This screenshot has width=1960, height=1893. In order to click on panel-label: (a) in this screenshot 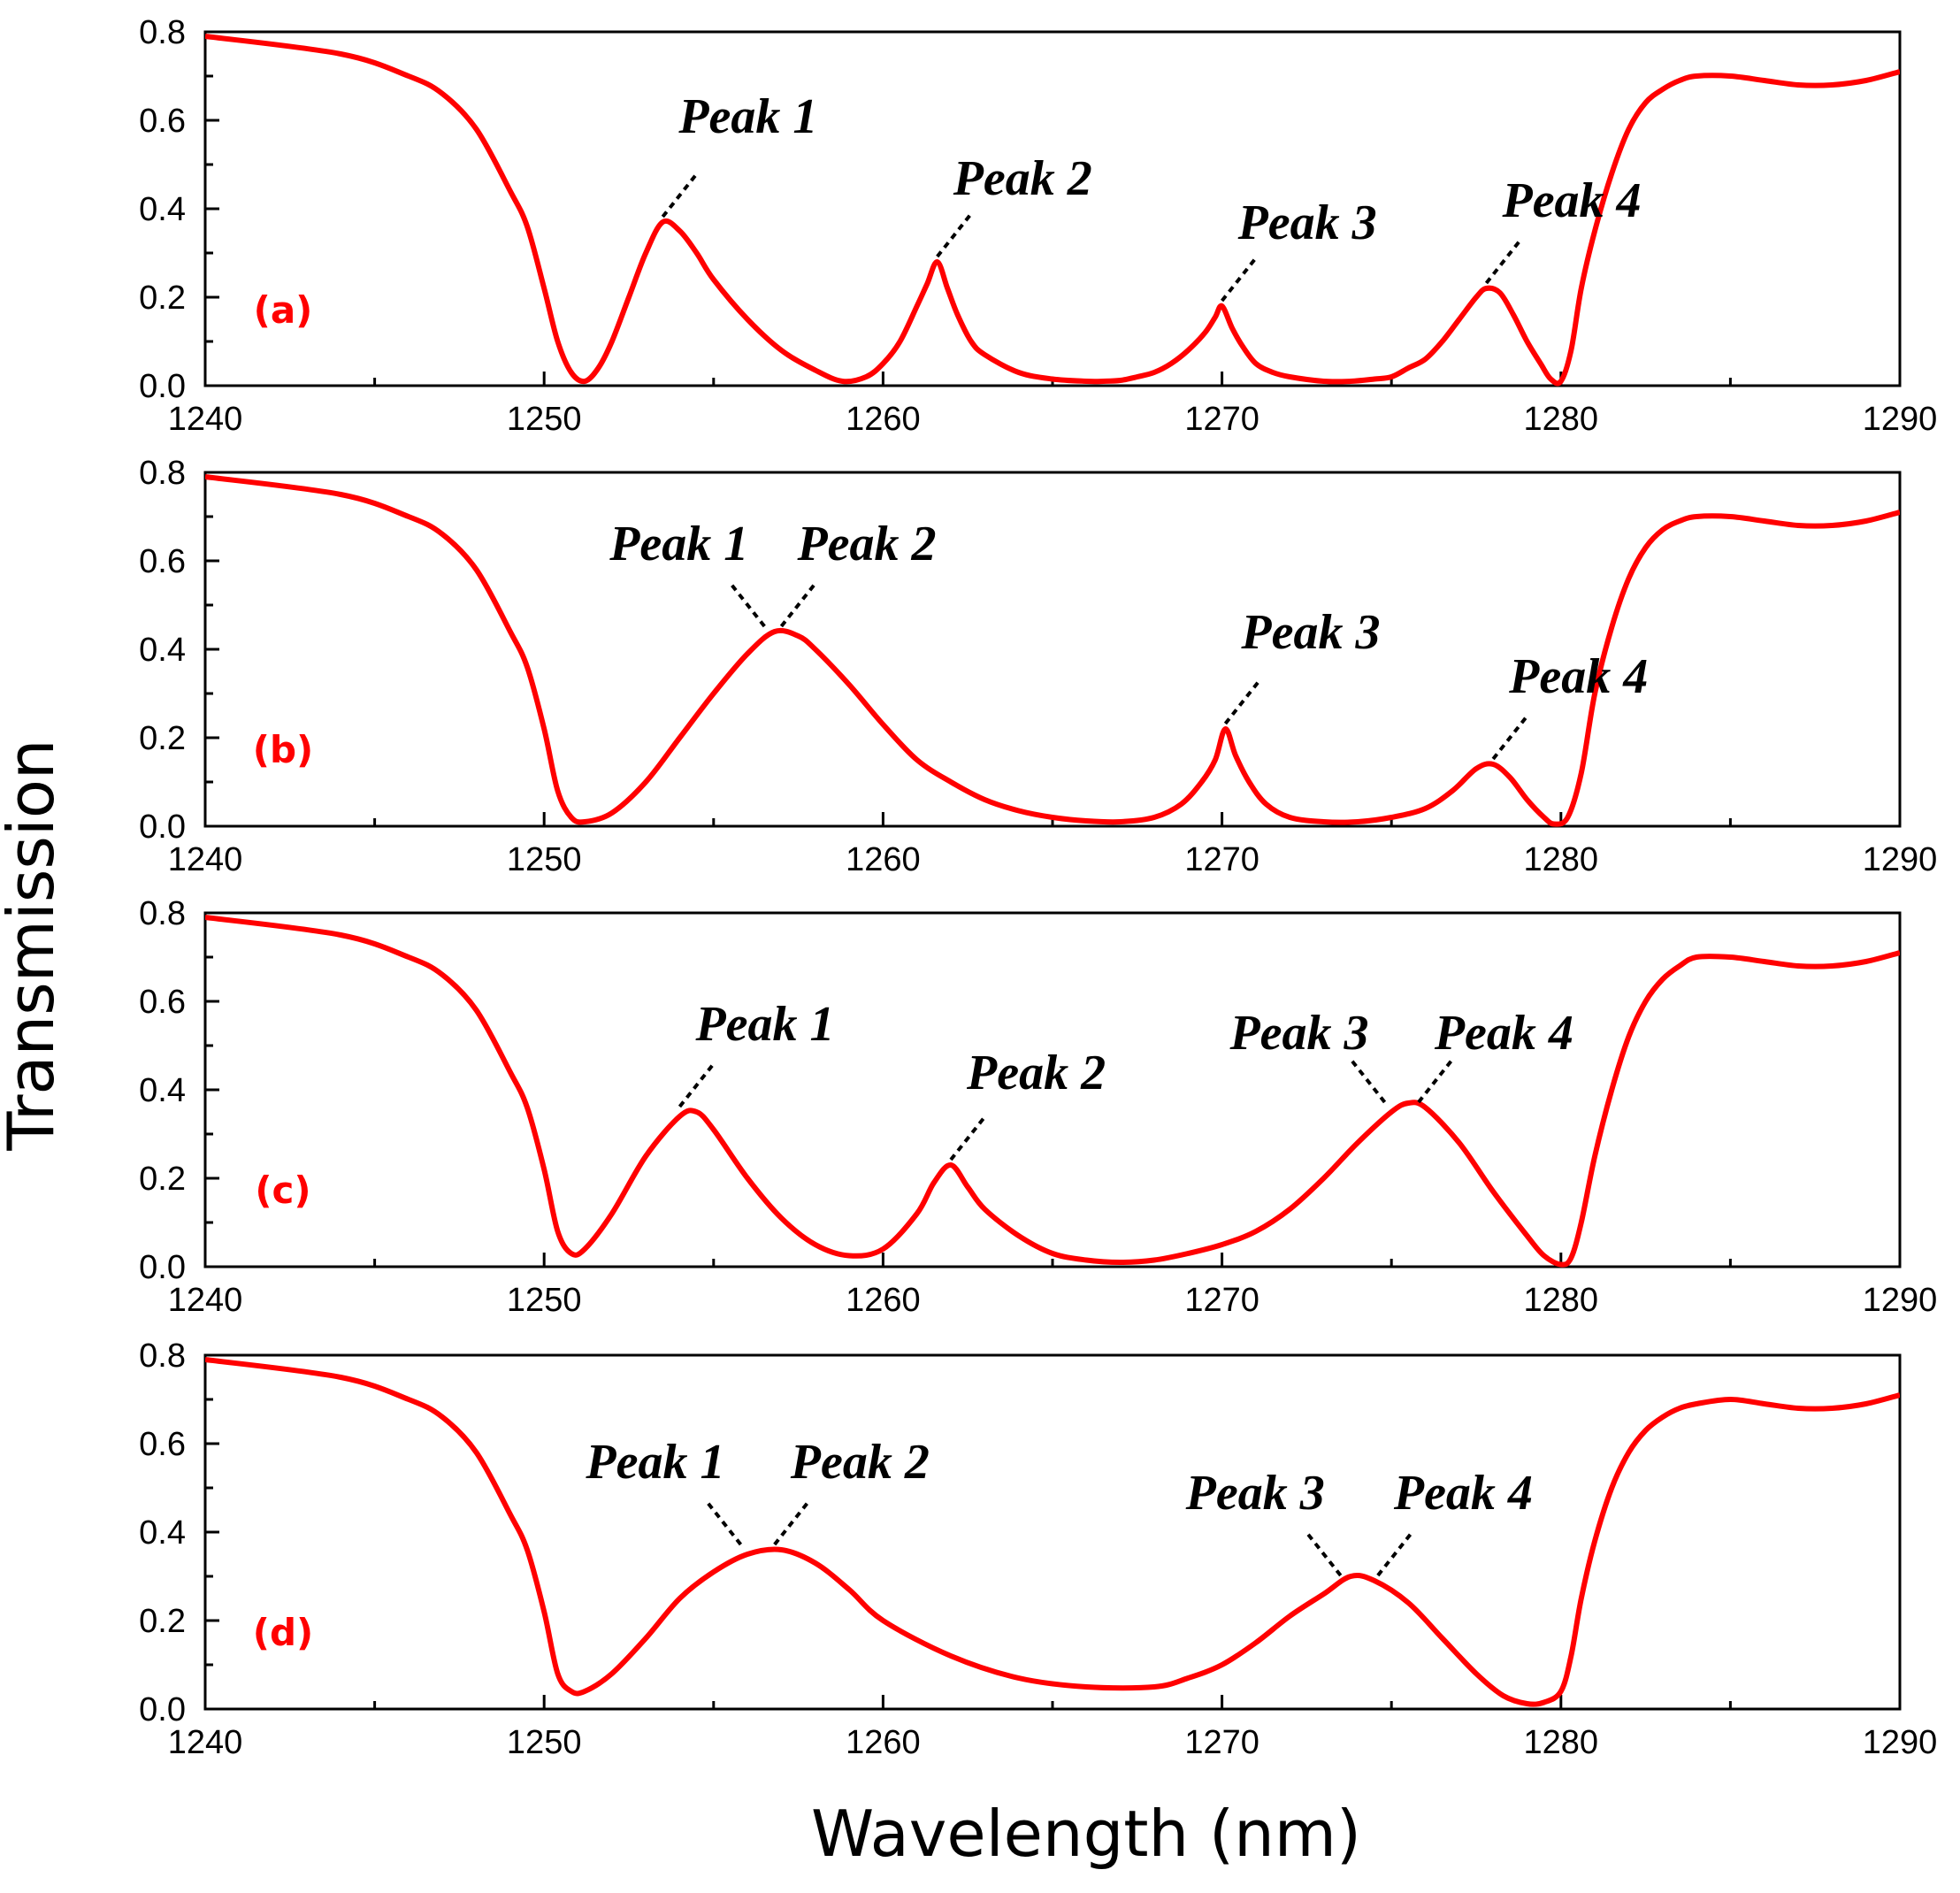, I will do `click(283, 310)`.